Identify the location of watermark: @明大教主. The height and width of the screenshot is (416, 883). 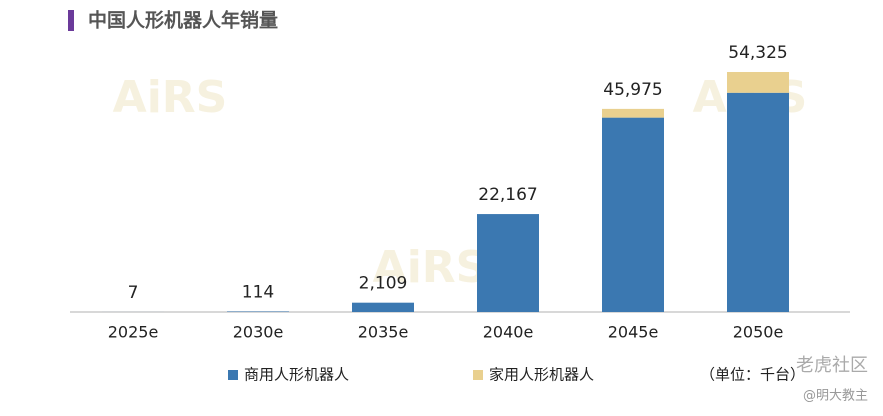
(835, 396).